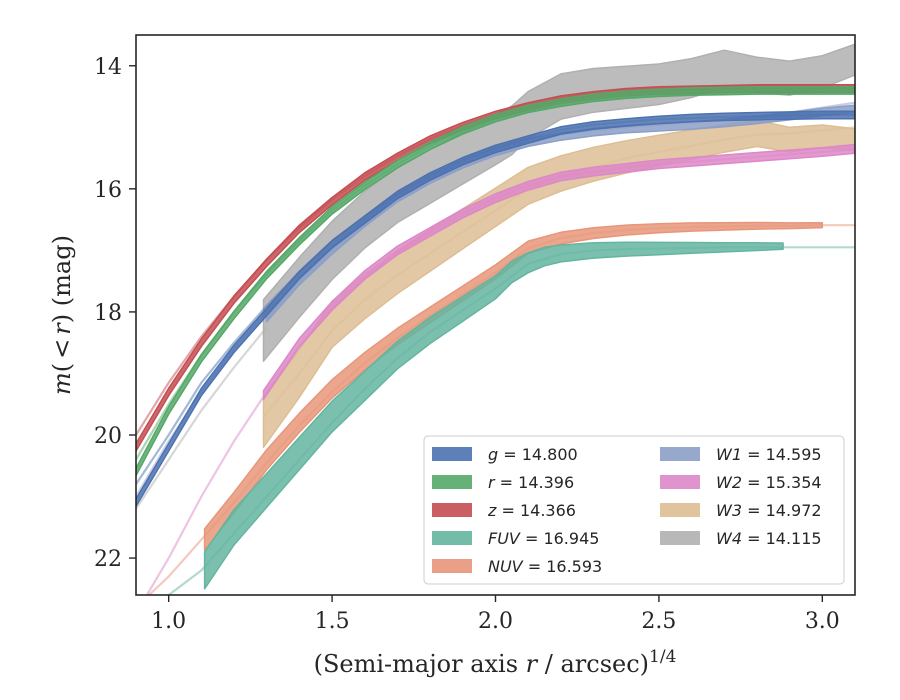 Image resolution: width=900 pixels, height=700 pixels. I want to click on y-axis-label: m(<r) (mag), so click(62, 315).